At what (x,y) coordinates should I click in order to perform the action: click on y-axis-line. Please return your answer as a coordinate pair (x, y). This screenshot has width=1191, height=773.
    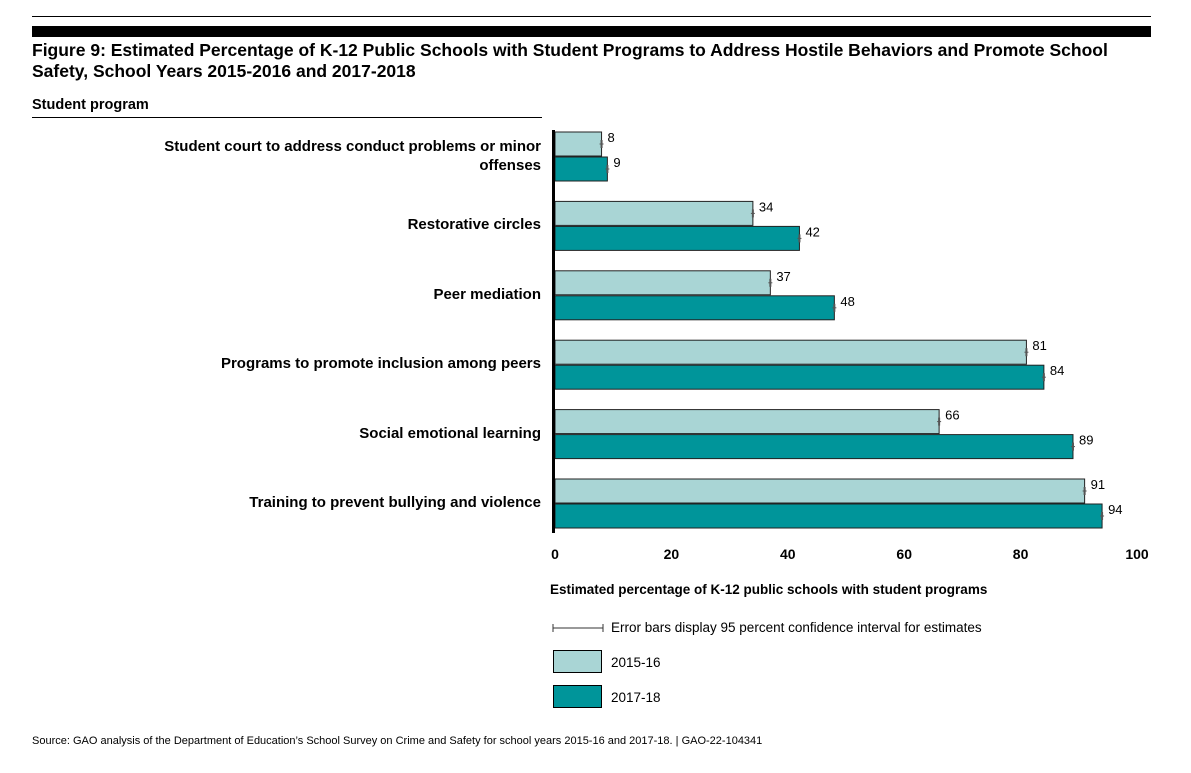
    Looking at the image, I should click on (553, 331).